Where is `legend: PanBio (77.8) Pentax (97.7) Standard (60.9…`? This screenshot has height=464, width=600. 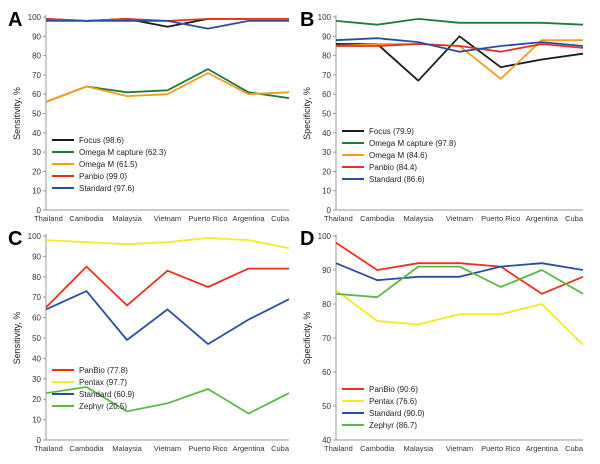 legend: PanBio (77.8) Pentax (97.7) Standard (60.9… is located at coordinates (93, 388).